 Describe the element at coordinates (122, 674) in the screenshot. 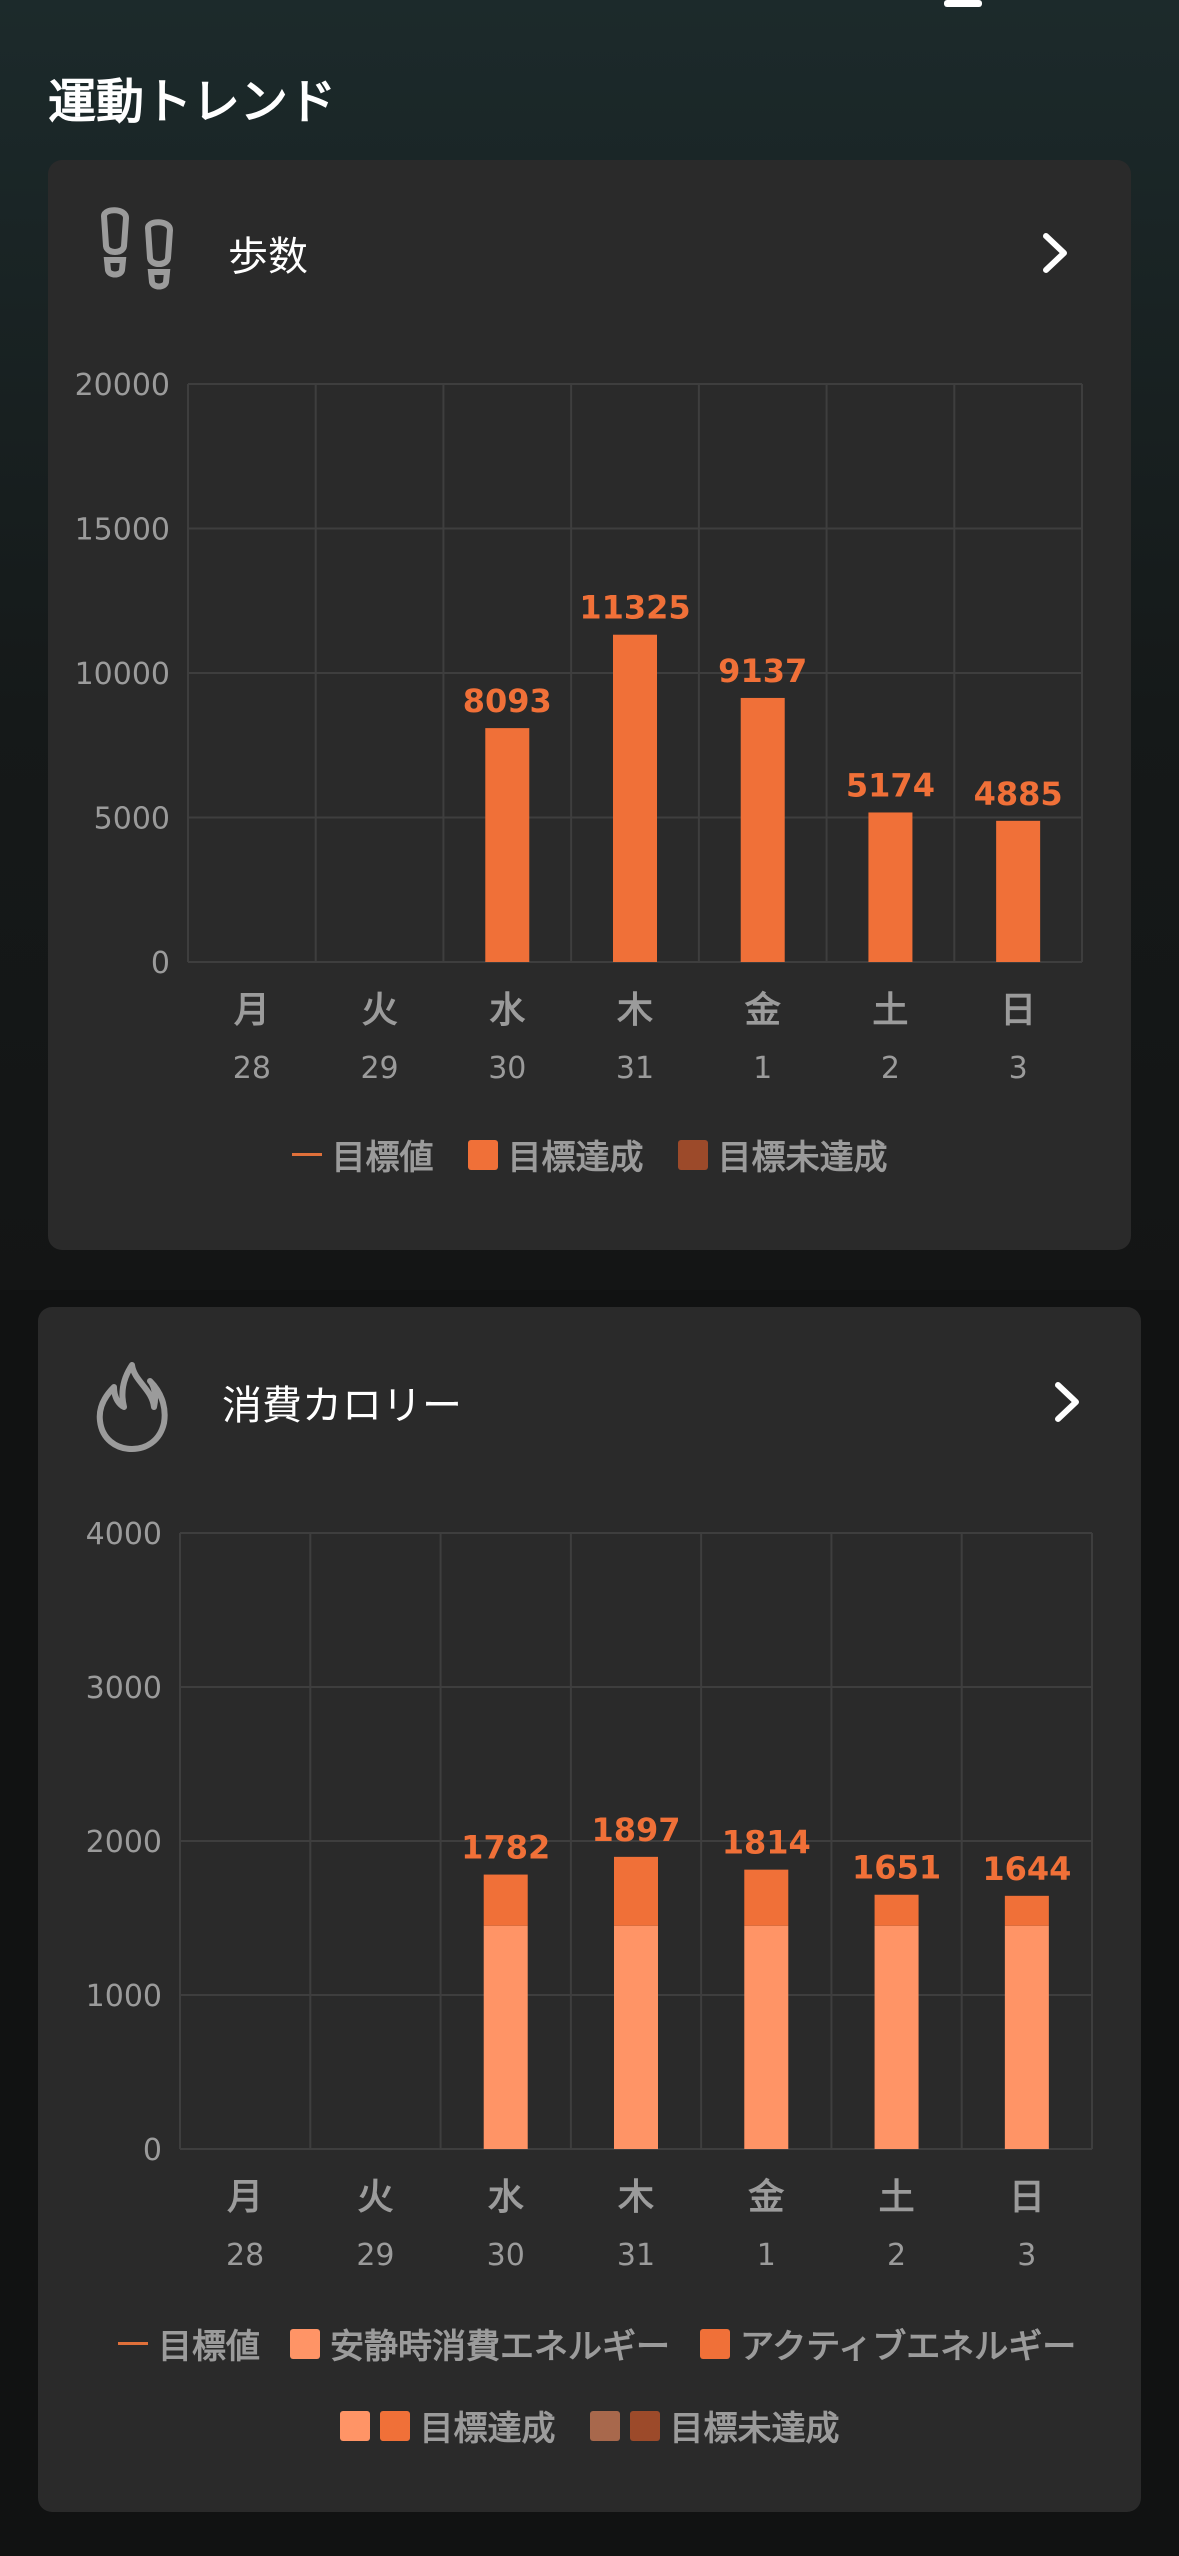

I see `y-tick-label: 10000` at that location.